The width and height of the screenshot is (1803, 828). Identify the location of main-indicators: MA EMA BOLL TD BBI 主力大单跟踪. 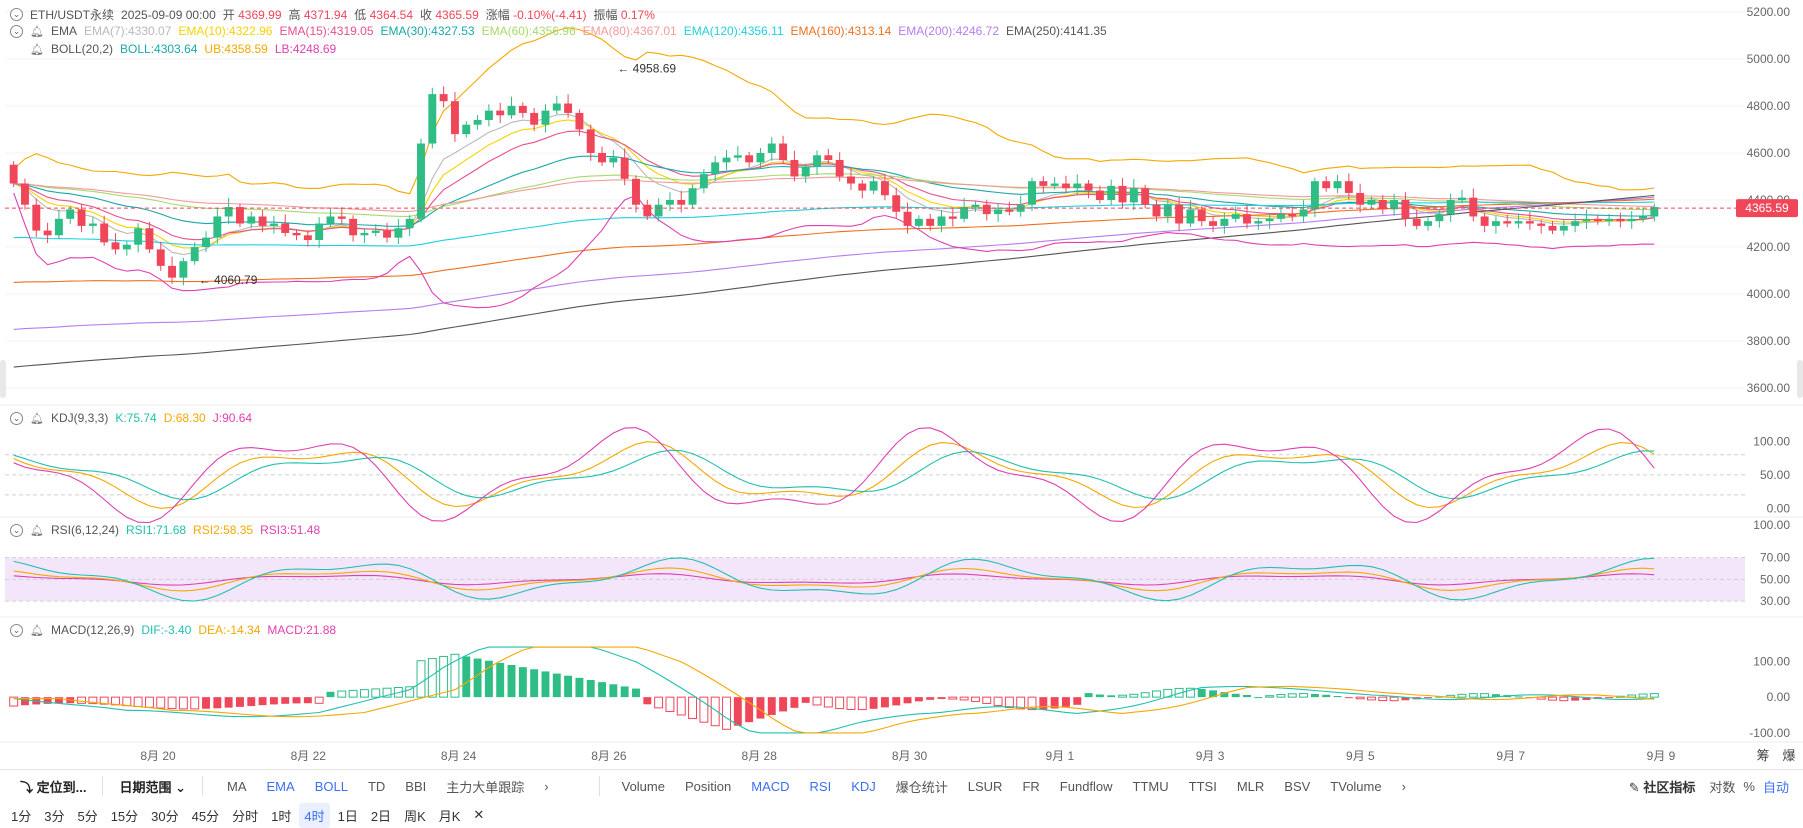
(371, 786).